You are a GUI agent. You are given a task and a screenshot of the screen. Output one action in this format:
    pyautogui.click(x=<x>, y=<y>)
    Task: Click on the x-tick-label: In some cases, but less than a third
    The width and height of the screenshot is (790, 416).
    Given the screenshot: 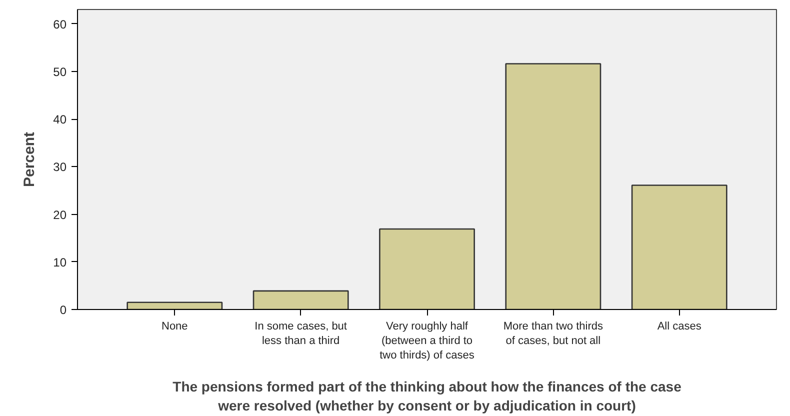 What is the action you would take?
    pyautogui.click(x=300, y=333)
    